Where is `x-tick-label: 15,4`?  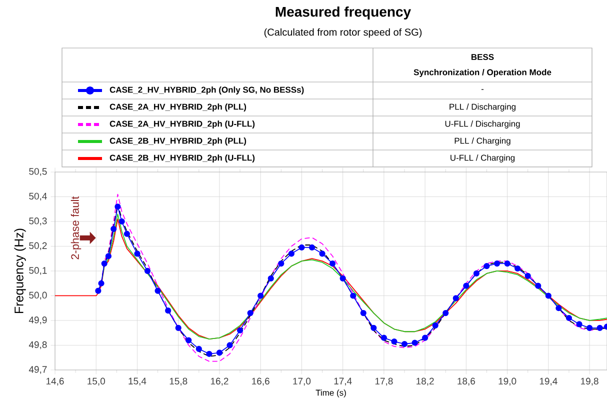
x-tick-label: 15,4 is located at coordinates (137, 382).